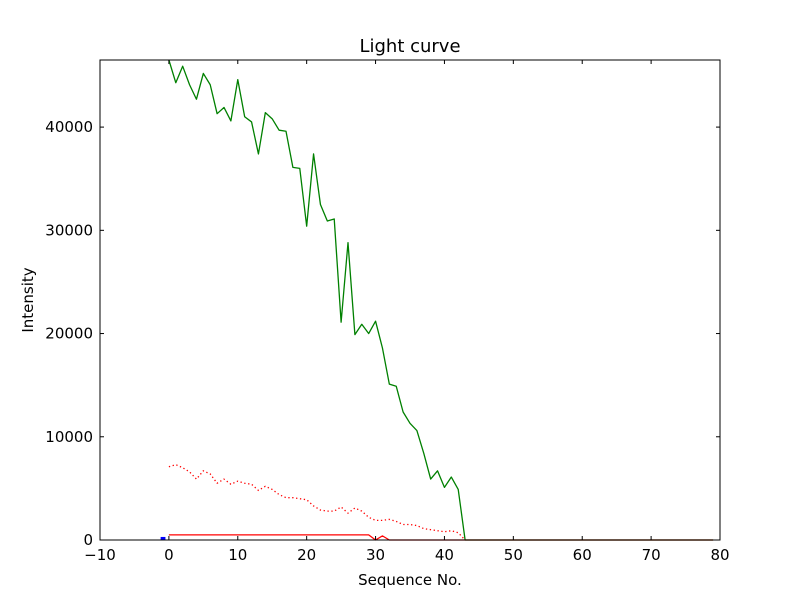 The height and width of the screenshot is (600, 800). What do you see at coordinates (69, 437) in the screenshot?
I see `y-tick-label: 10000` at bounding box center [69, 437].